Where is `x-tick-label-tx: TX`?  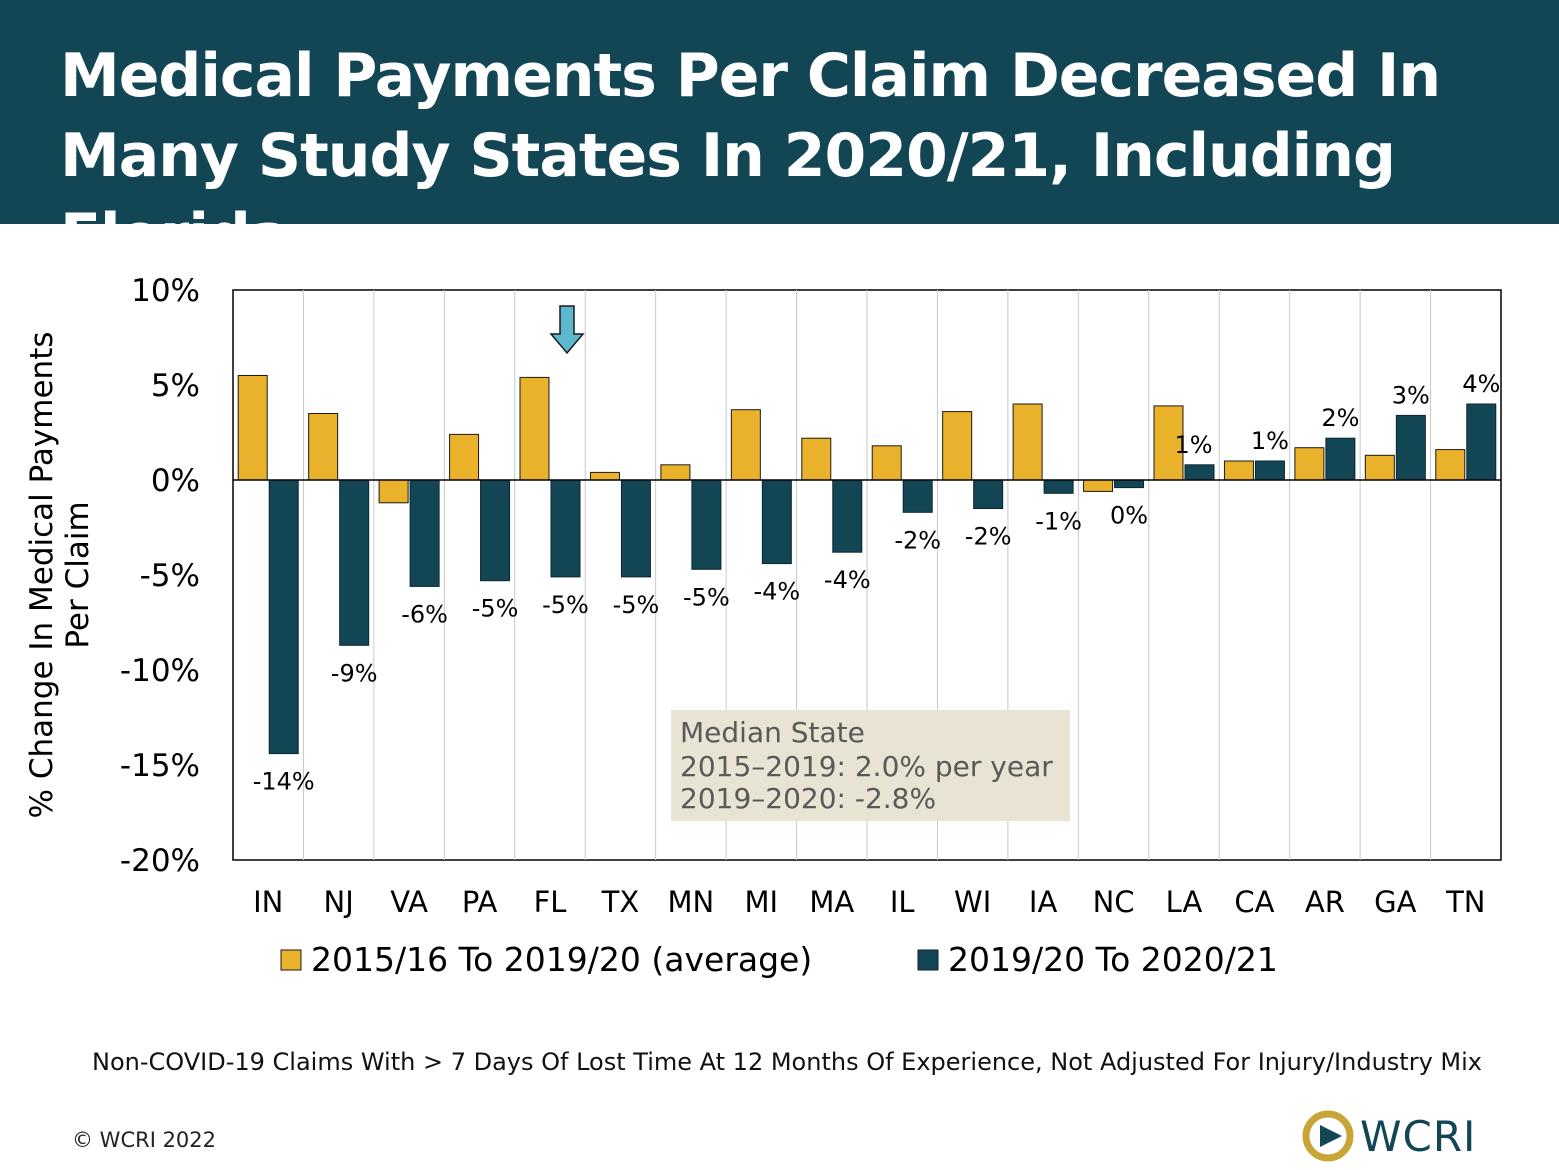 x-tick-label-tx: TX is located at coordinates (620, 902).